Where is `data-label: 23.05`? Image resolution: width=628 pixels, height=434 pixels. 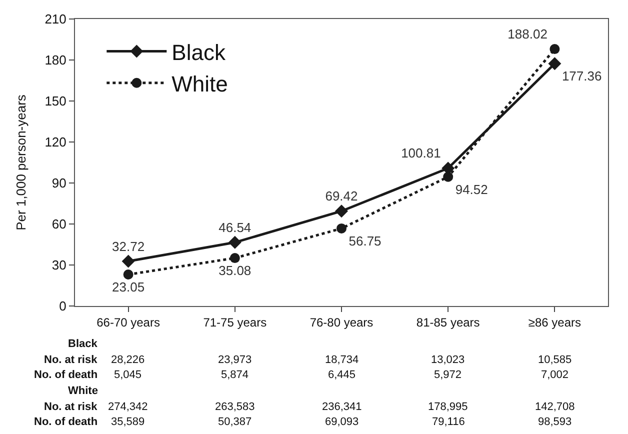 data-label: 23.05 is located at coordinates (128, 287).